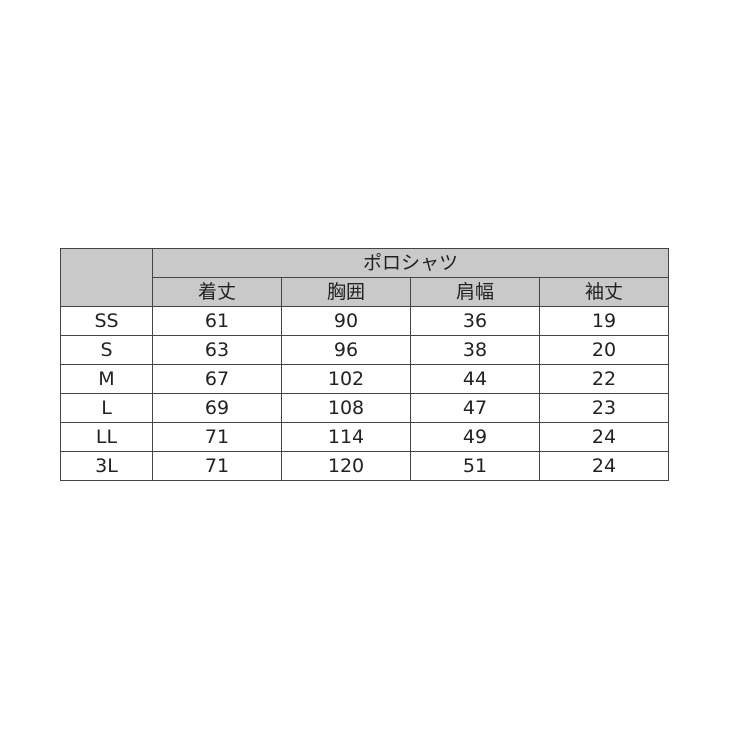  Describe the element at coordinates (346, 437) in the screenshot. I see `measurement-cell: 114` at that location.